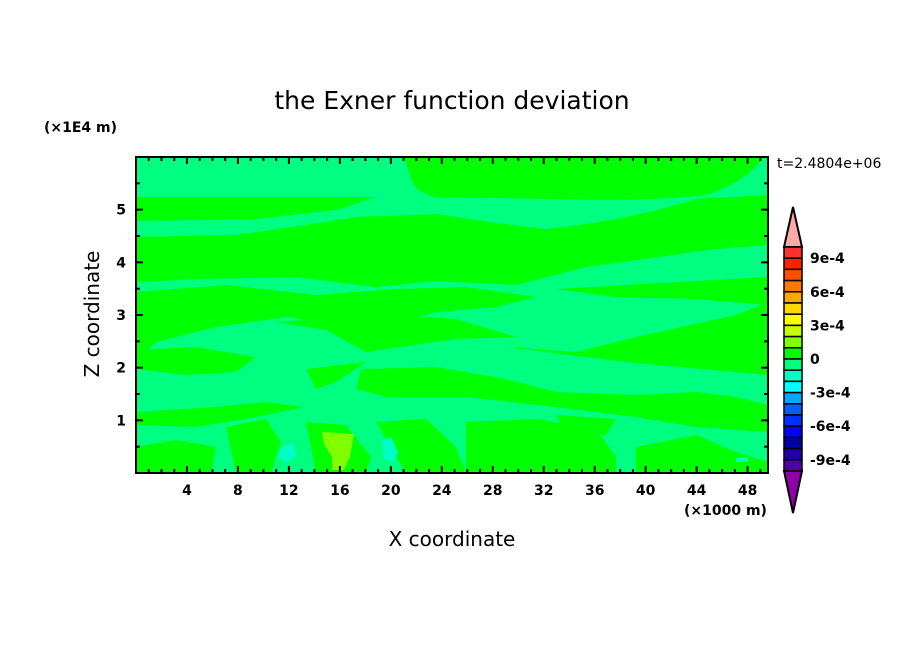  What do you see at coordinates (121, 211) in the screenshot?
I see `y-tick-label: 5` at bounding box center [121, 211].